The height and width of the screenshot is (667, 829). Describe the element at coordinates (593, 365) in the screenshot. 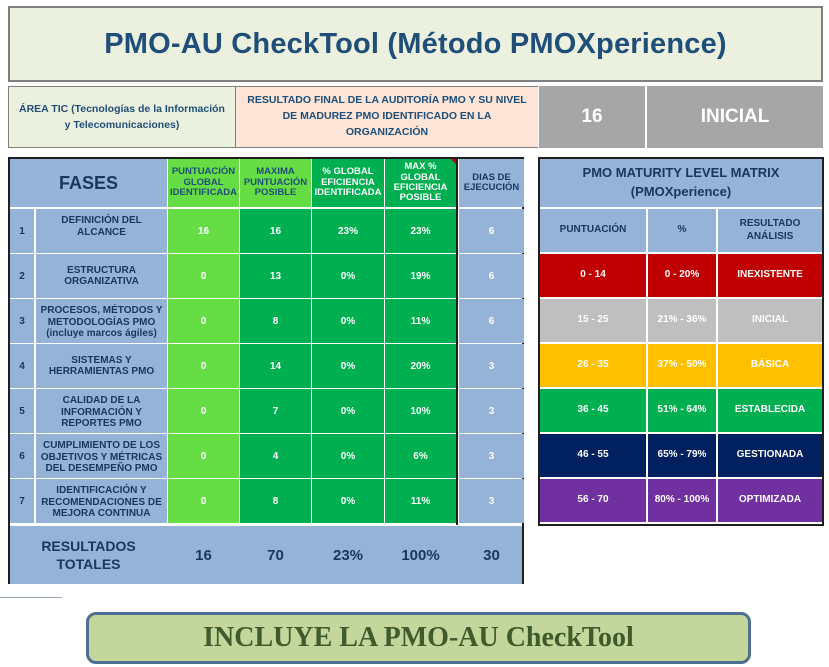

I see `matrix-range: 26 - 35` at that location.